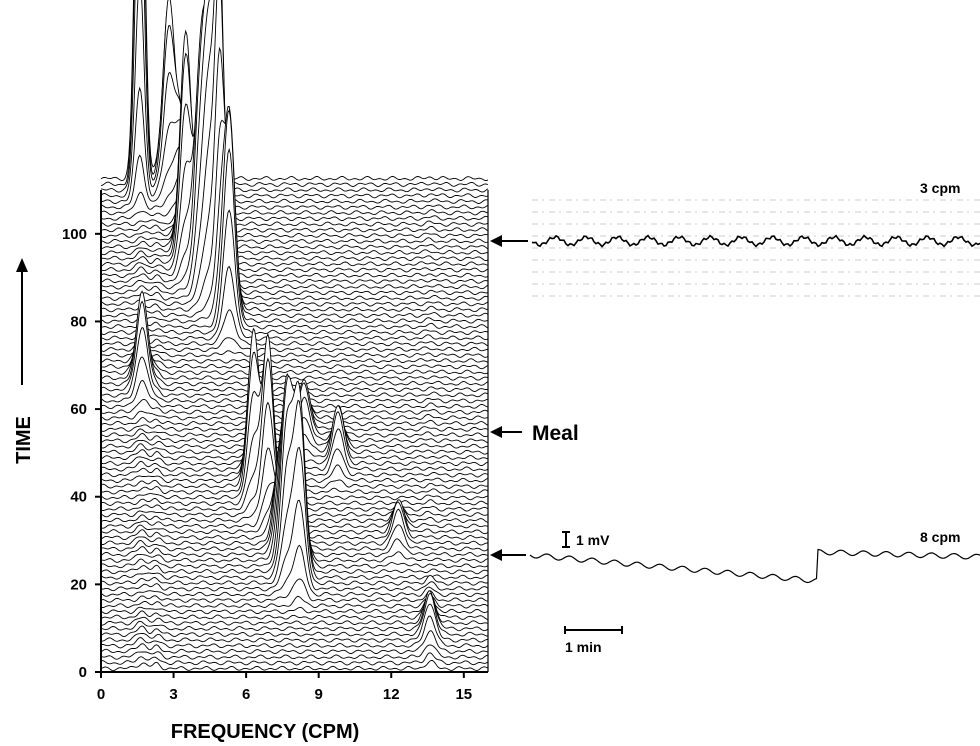  Describe the element at coordinates (593, 540) in the screenshot. I see `voltage-scale-label: 1 mV` at that location.